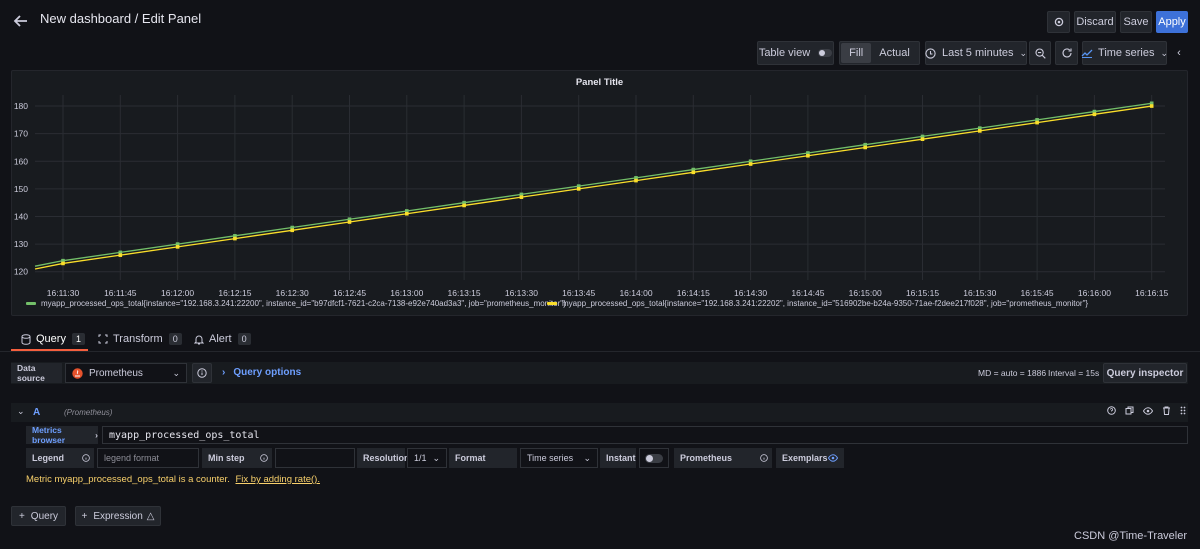  I want to click on active-tab-indicator, so click(49, 350).